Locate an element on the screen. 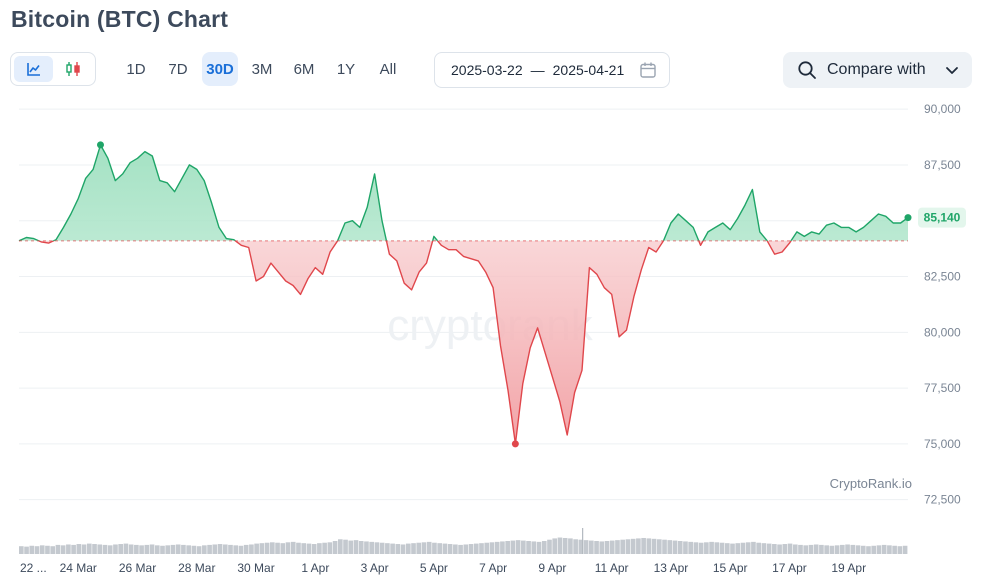  y-tick-label: 77,500 is located at coordinates (942, 388).